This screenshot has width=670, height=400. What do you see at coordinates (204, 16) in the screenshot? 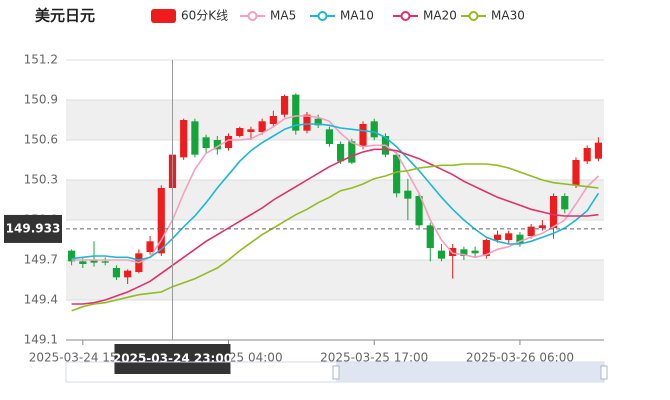
I see `legend-label: 60分K线` at bounding box center [204, 16].